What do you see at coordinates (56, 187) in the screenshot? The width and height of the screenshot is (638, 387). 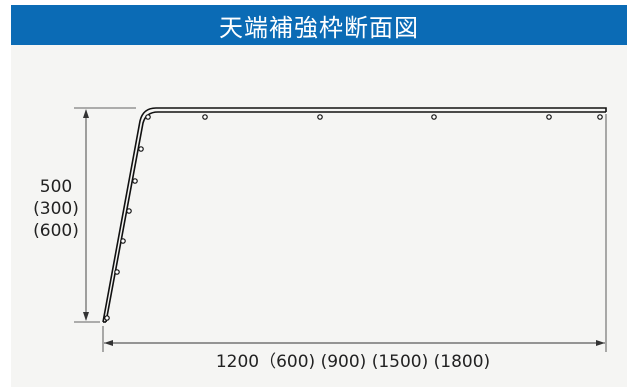 I see `height-value: 500` at bounding box center [56, 187].